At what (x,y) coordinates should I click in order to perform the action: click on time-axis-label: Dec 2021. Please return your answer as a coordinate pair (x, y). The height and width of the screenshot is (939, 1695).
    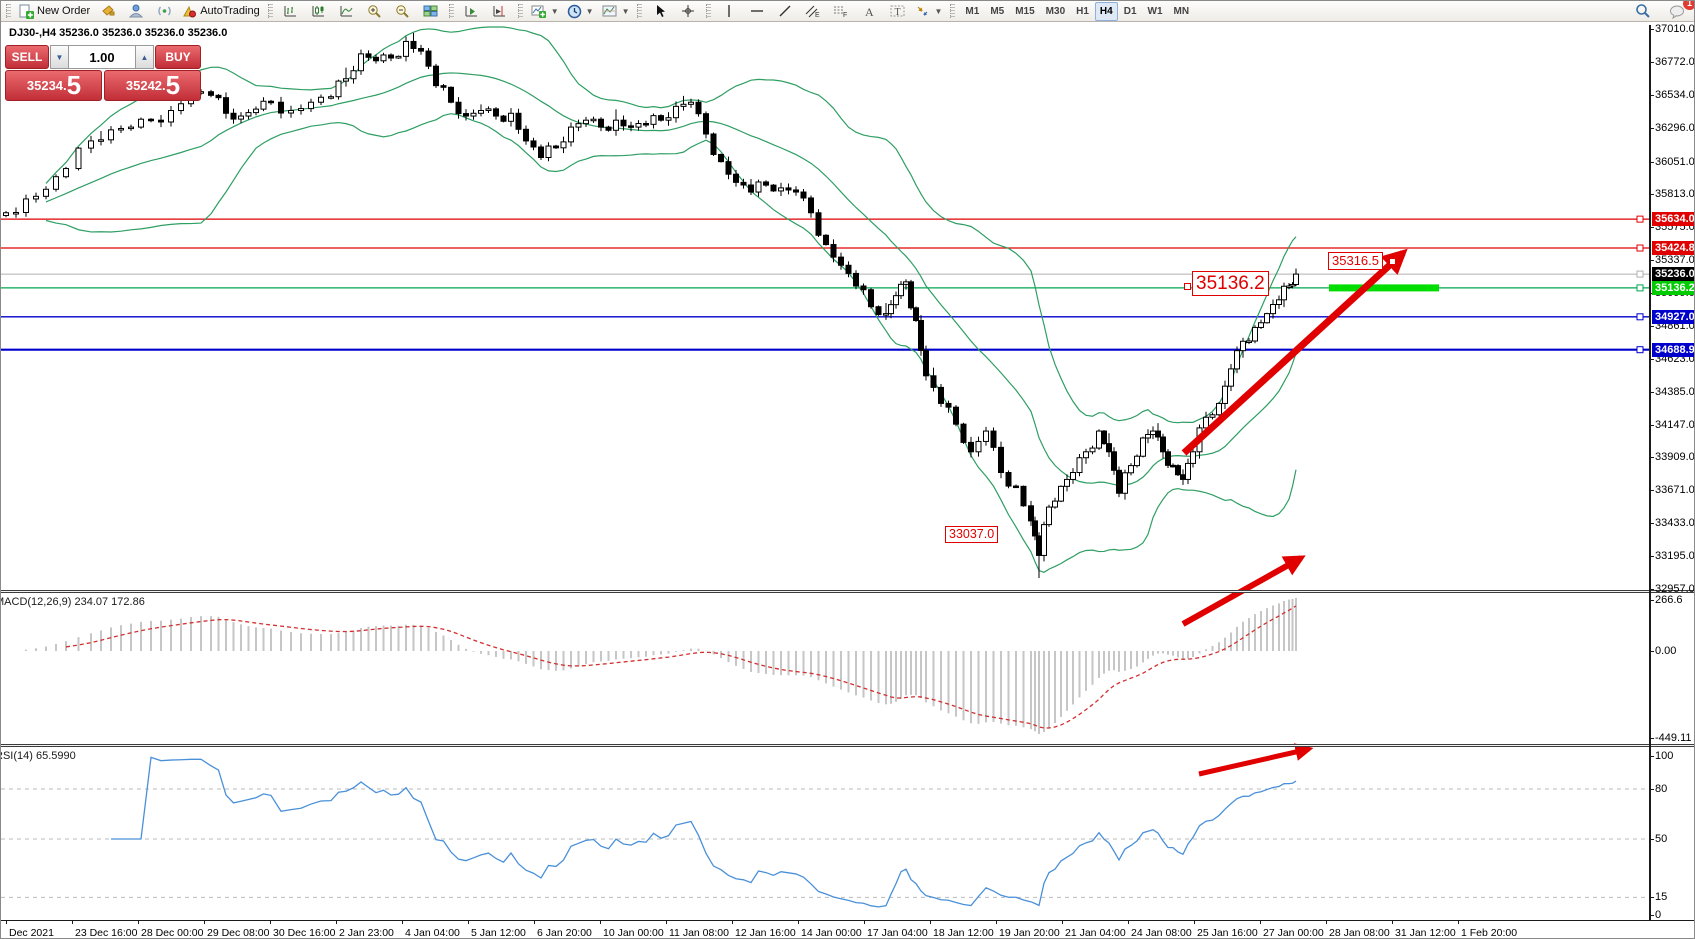
    Looking at the image, I should click on (31, 933).